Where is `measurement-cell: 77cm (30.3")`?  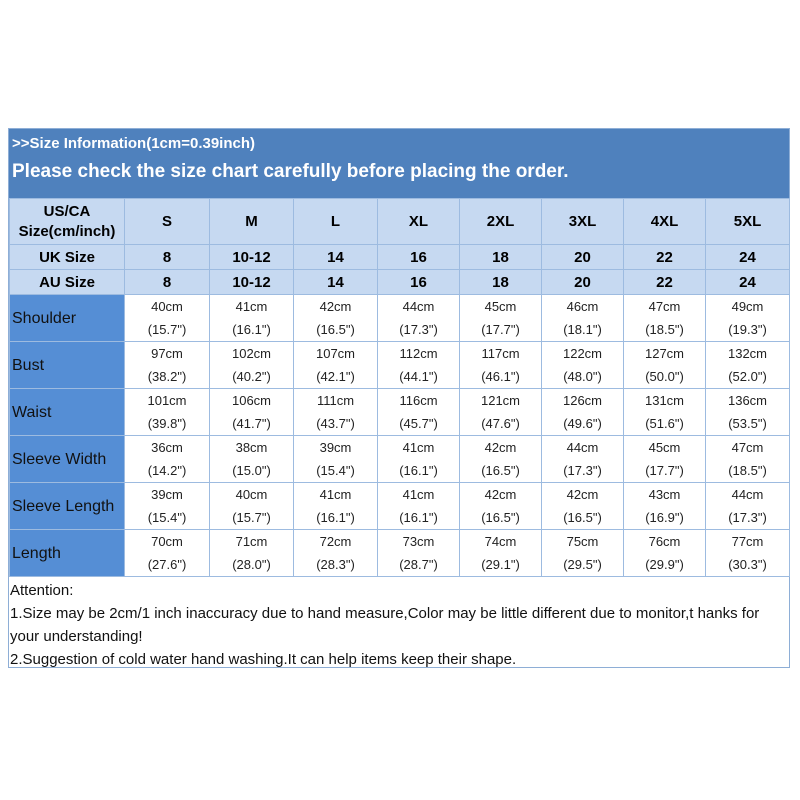
measurement-cell: 77cm (30.3") is located at coordinates (747, 553).